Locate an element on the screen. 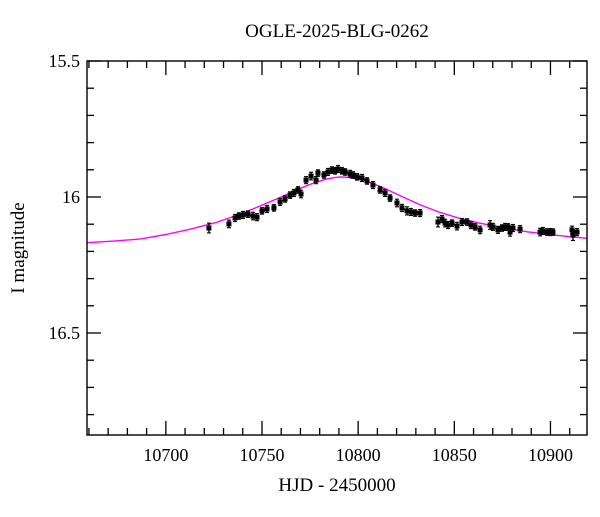 This screenshot has width=600, height=517. x-tick-label: 10700 is located at coordinates (165, 455).